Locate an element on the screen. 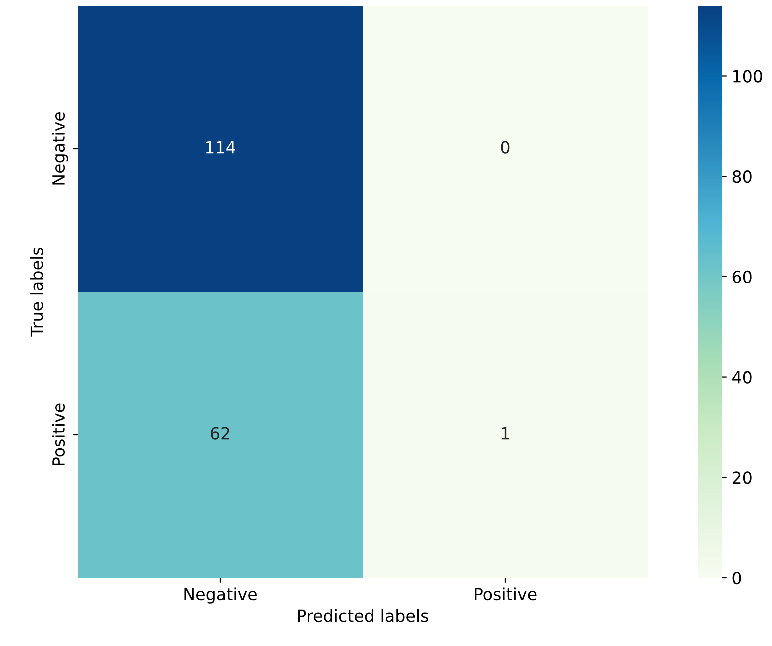  data-label: 62 is located at coordinates (220, 433).